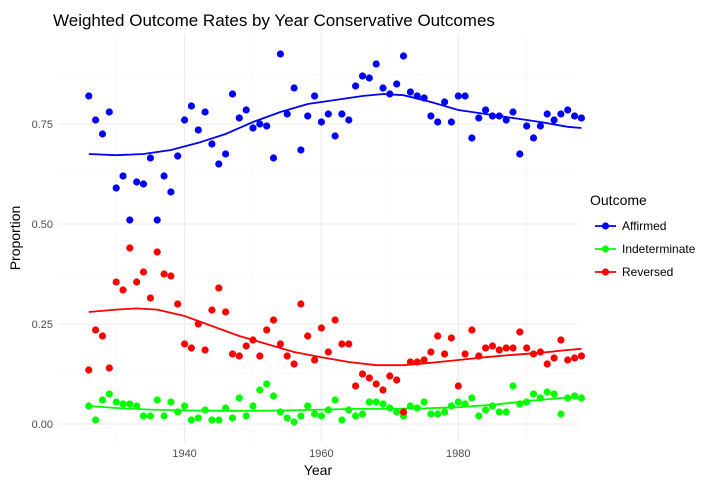 This screenshot has height=485, width=718. Describe the element at coordinates (321, 454) in the screenshot. I see `x-ticks: 1940 1960 1980` at that location.